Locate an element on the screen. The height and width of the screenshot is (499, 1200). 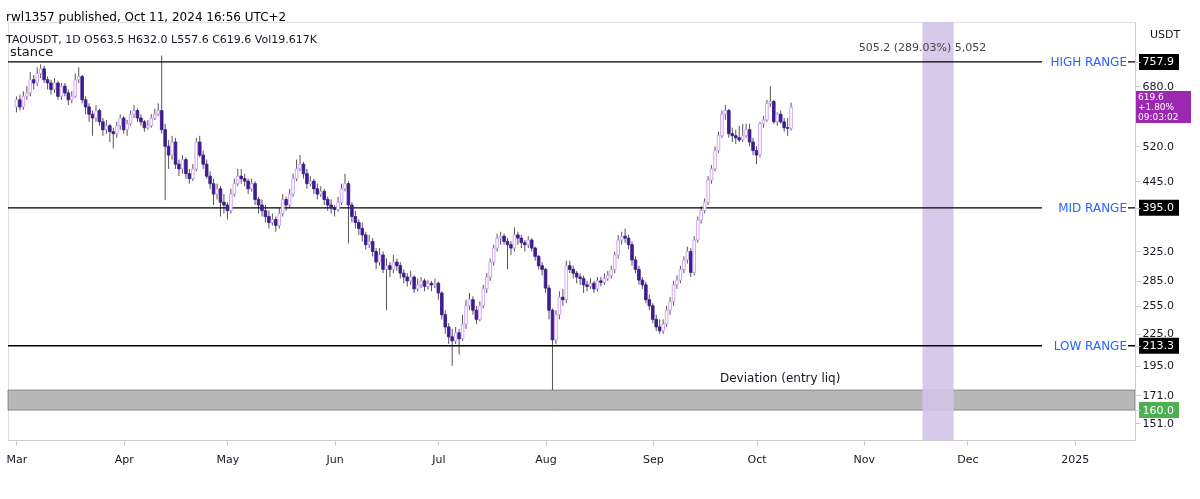
y-tick-label: 195.0 is located at coordinates (1158, 366).